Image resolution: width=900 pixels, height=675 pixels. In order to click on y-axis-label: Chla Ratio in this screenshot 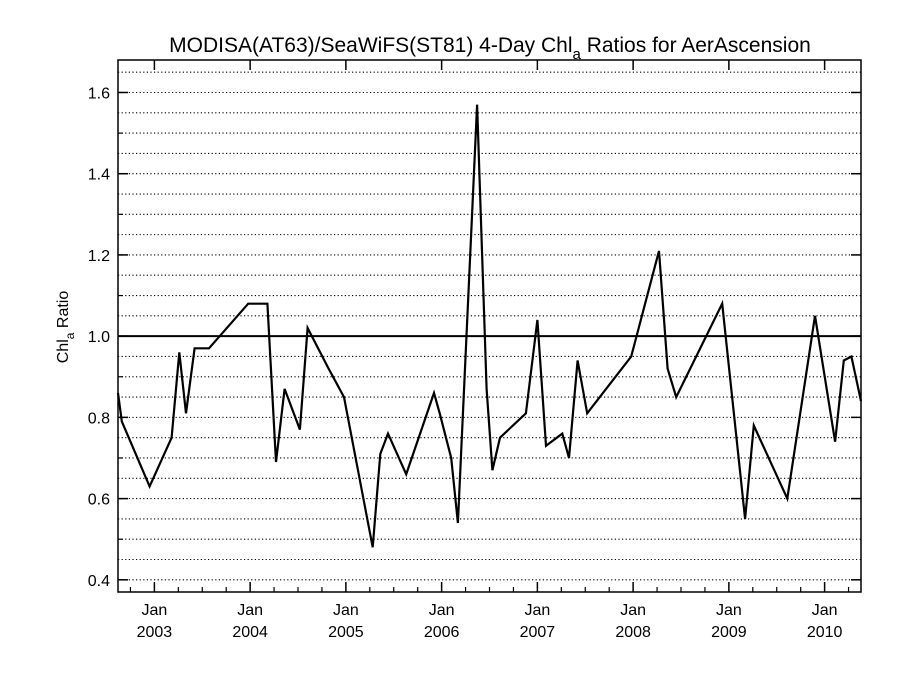, I will do `click(66, 327)`.